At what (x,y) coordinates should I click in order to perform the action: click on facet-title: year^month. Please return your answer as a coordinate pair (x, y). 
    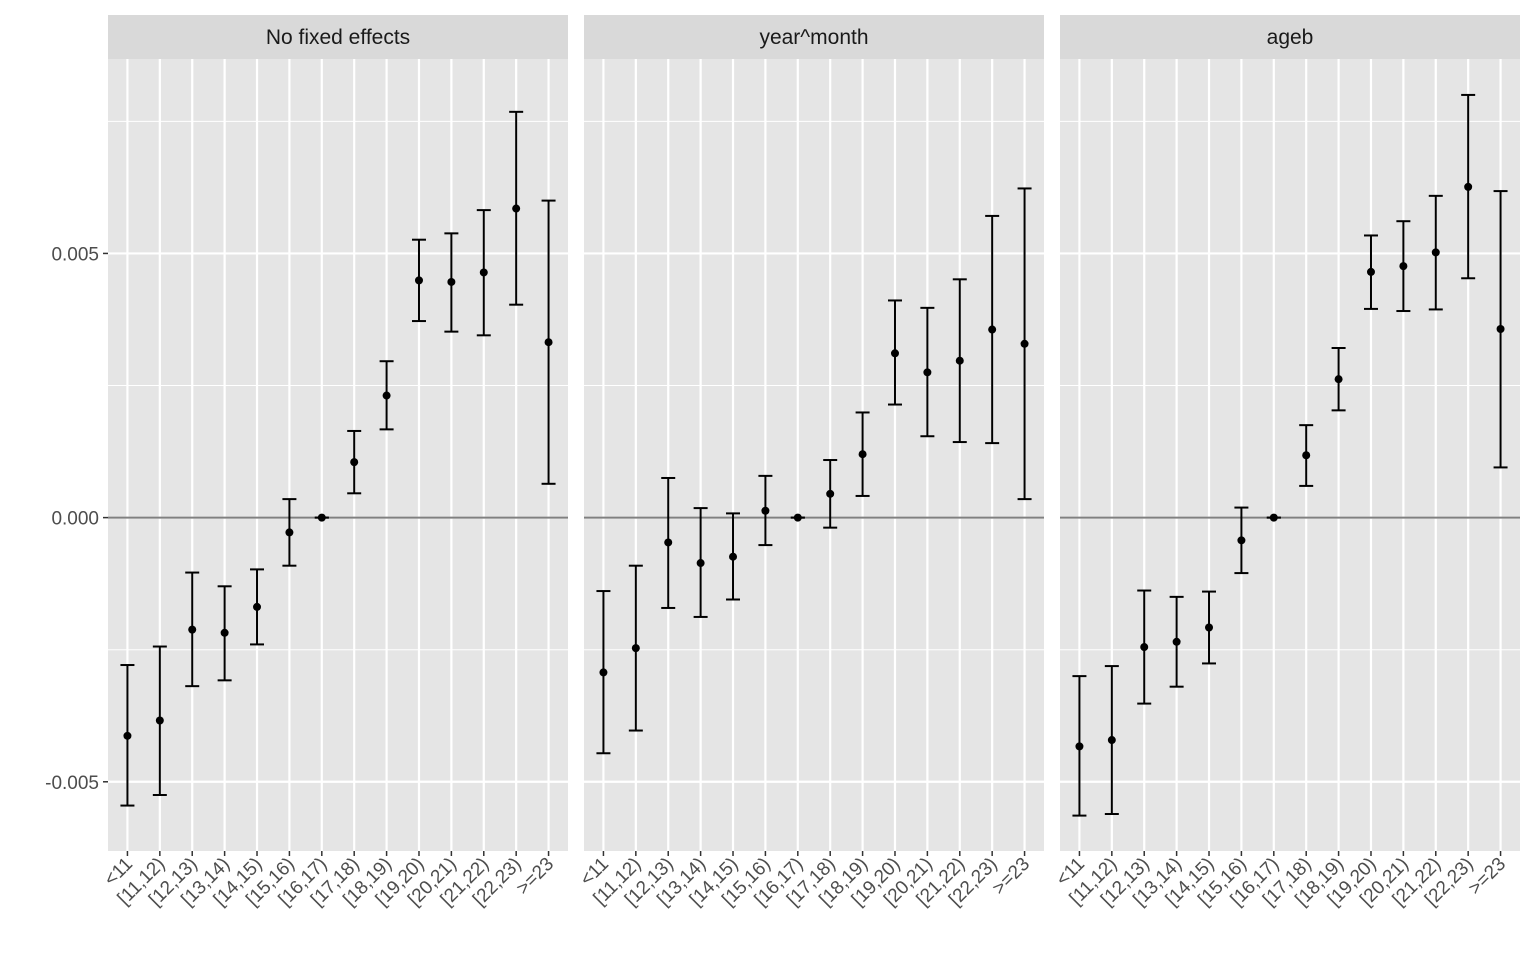
    Looking at the image, I should click on (813, 37).